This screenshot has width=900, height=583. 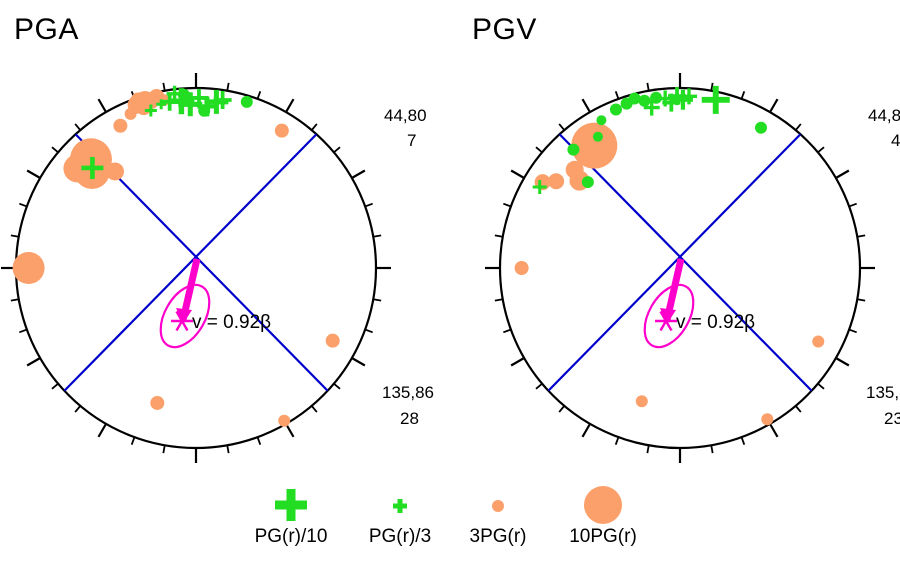 What do you see at coordinates (400, 536) in the screenshot?
I see `legend-label: PG(r)/3` at bounding box center [400, 536].